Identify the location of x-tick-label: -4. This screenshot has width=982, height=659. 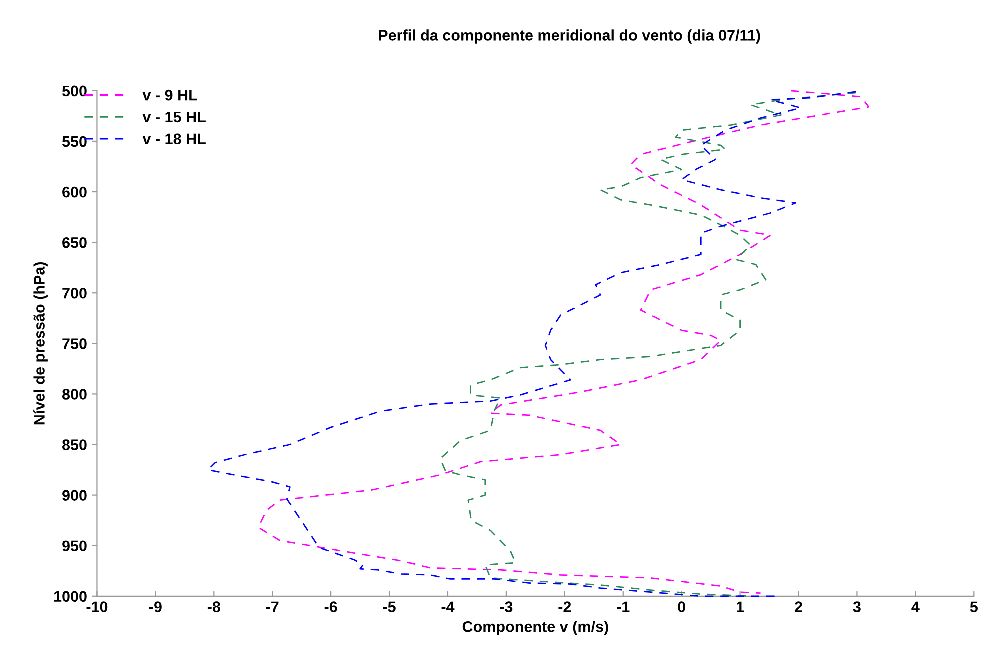
(448, 607).